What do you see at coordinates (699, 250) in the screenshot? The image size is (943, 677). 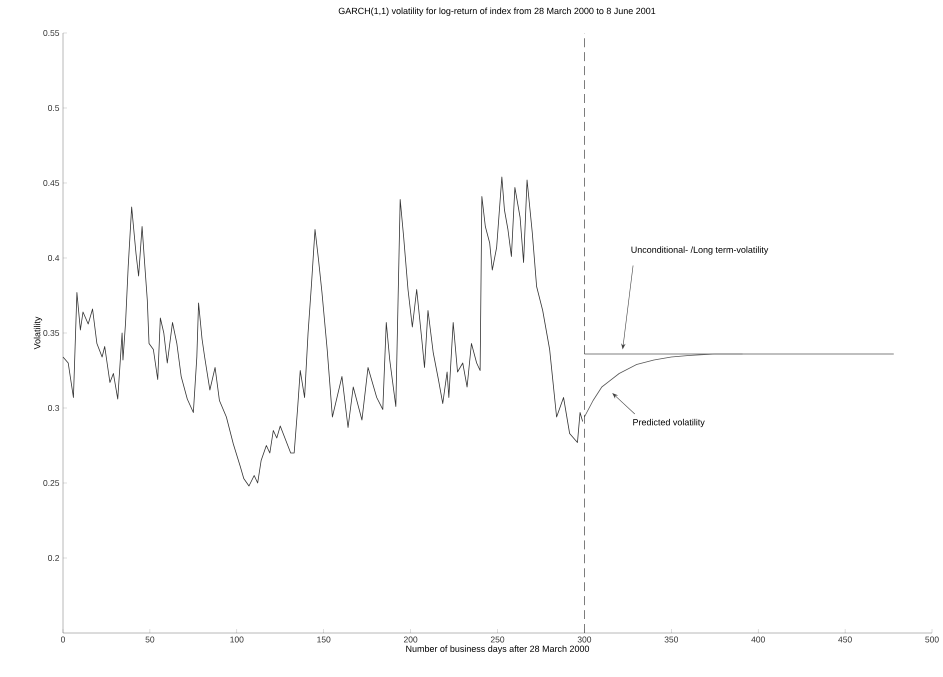 I see `annotation: Unconditional- /Long term-volatility` at bounding box center [699, 250].